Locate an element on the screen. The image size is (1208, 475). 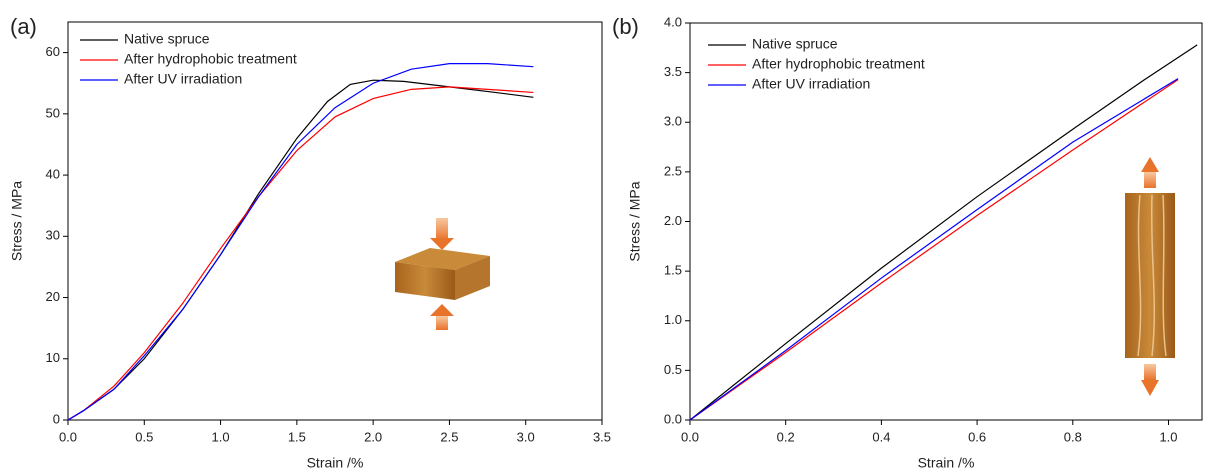
y-tick-label: 0.0 is located at coordinates (673, 418).